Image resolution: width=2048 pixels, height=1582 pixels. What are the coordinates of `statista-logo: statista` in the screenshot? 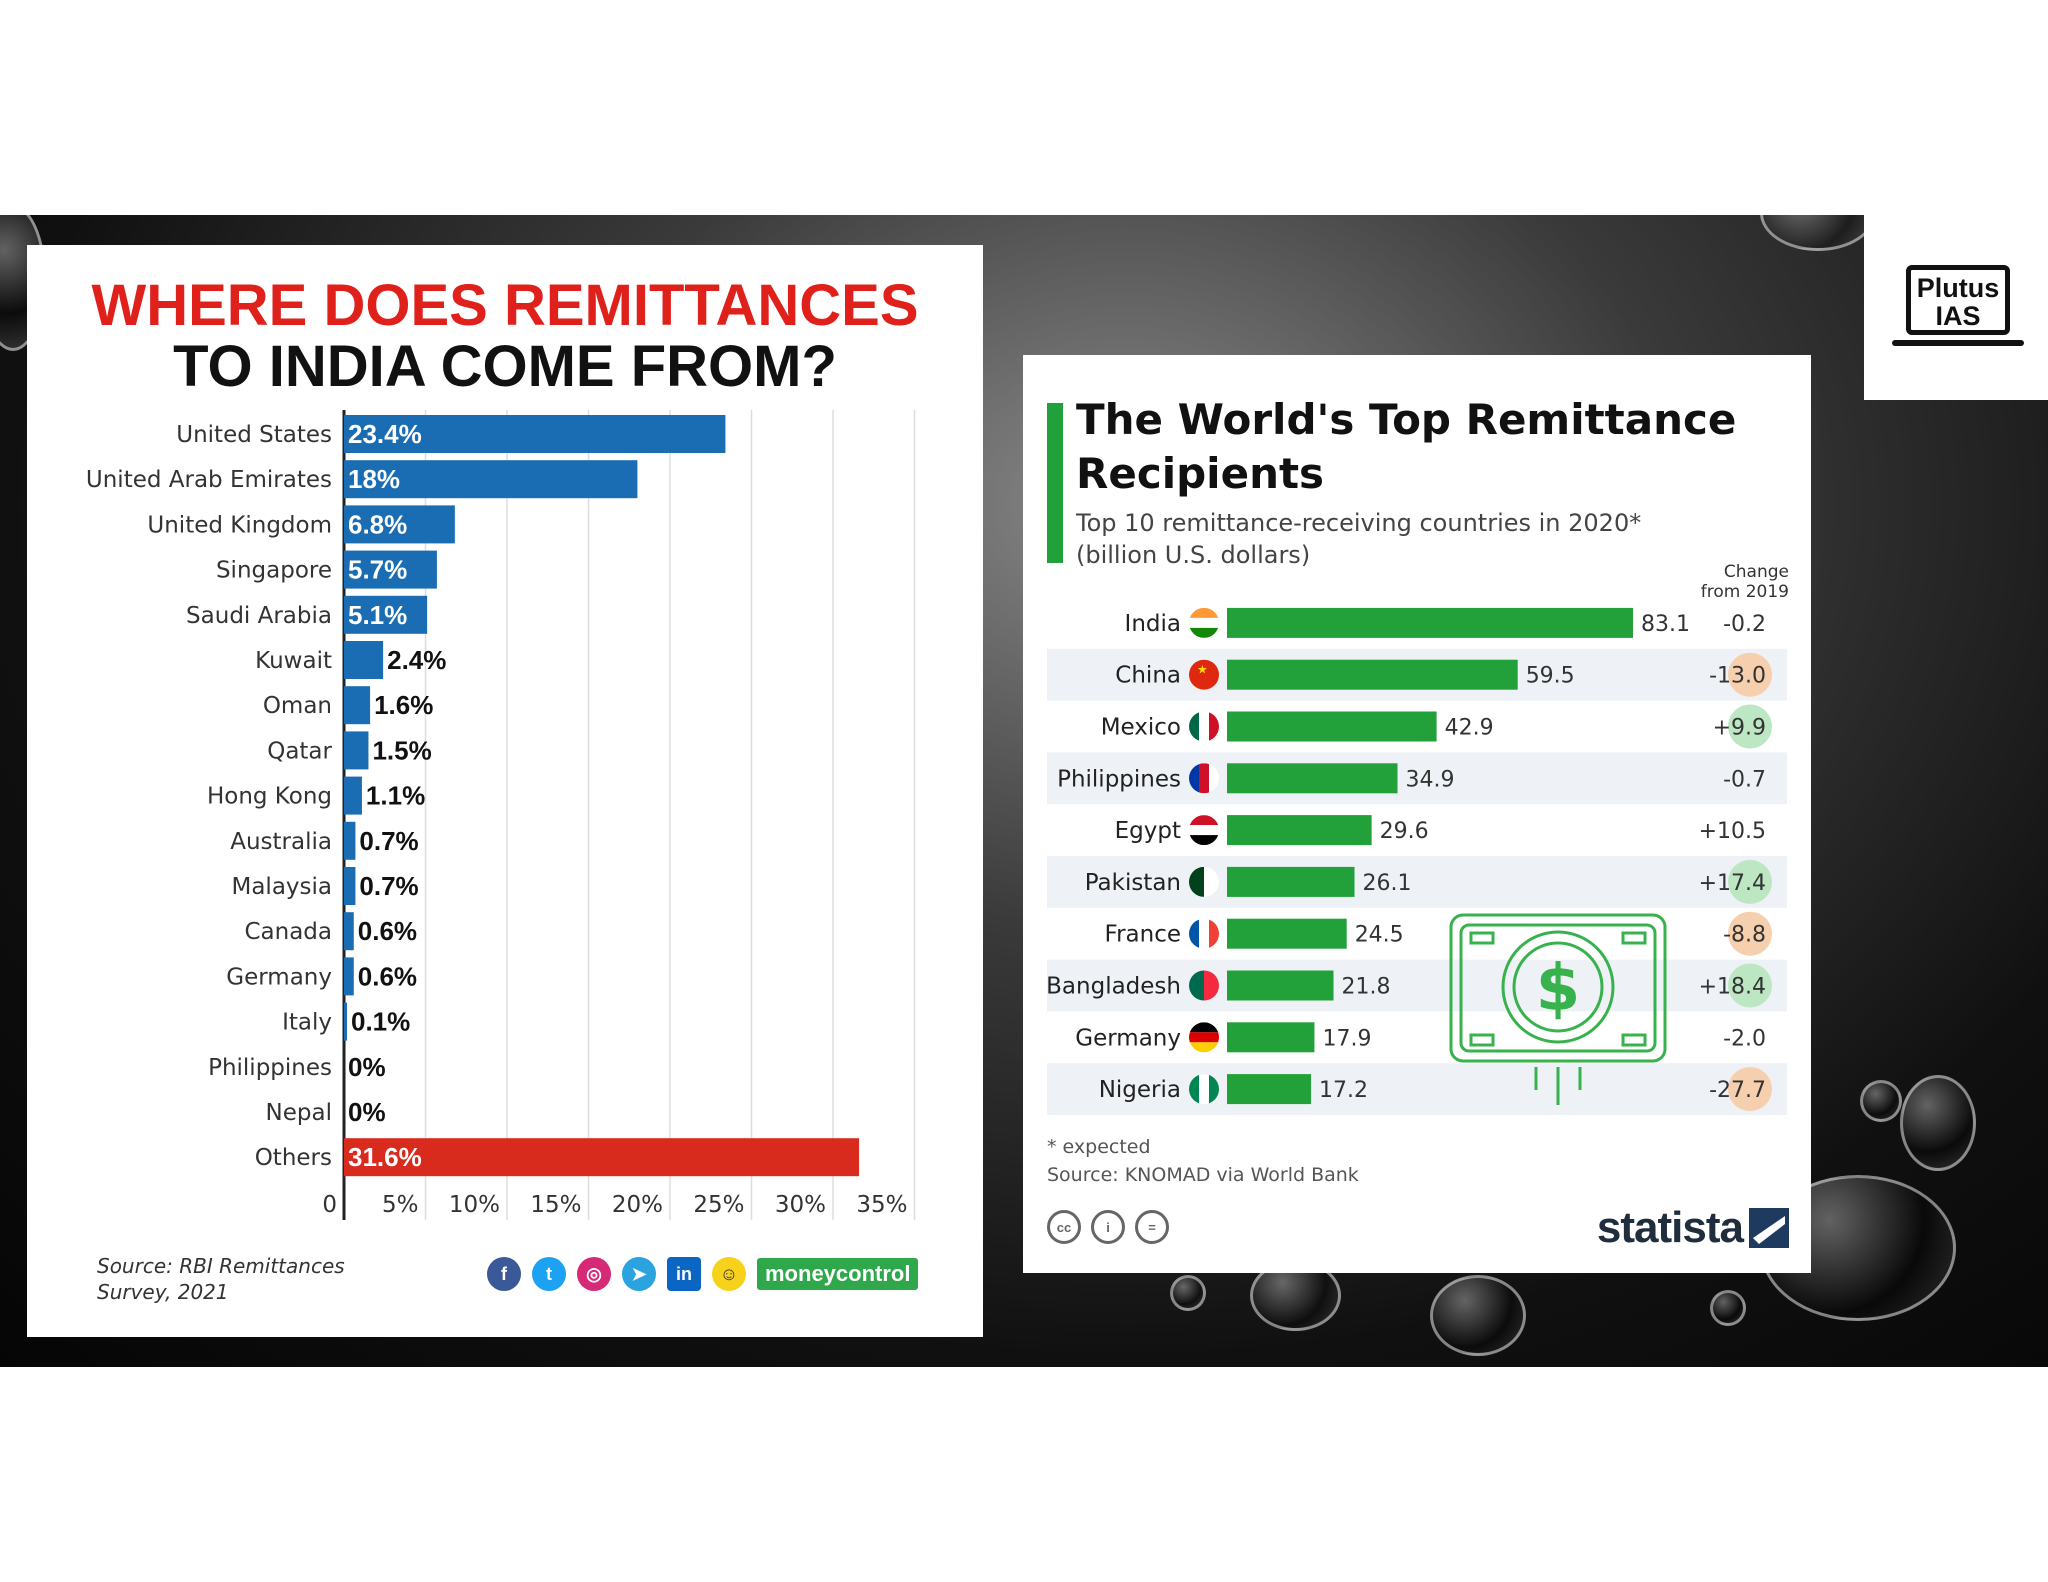 It's located at (1693, 1228).